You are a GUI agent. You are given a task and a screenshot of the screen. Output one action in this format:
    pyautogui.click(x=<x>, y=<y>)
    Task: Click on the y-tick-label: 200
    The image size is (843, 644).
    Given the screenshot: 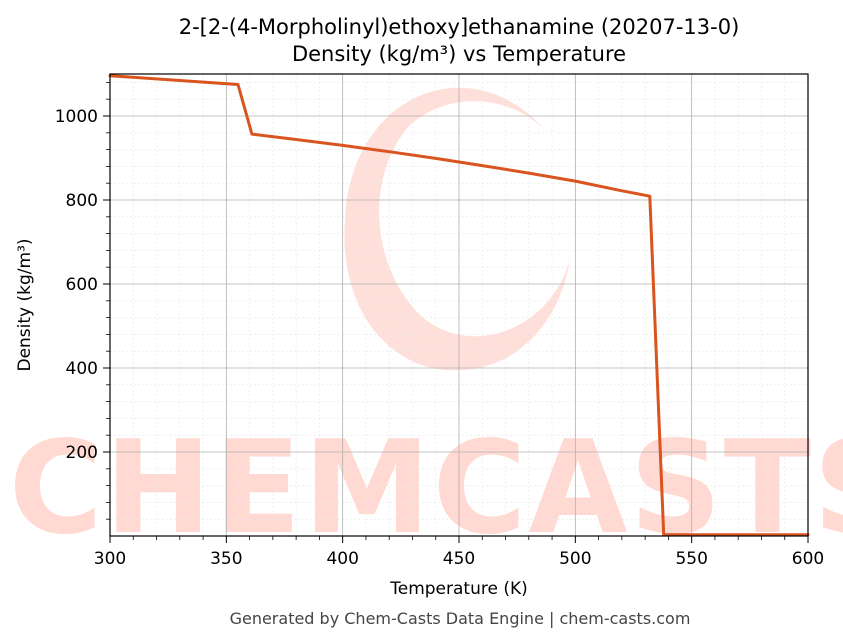 What is the action you would take?
    pyautogui.click(x=82, y=453)
    